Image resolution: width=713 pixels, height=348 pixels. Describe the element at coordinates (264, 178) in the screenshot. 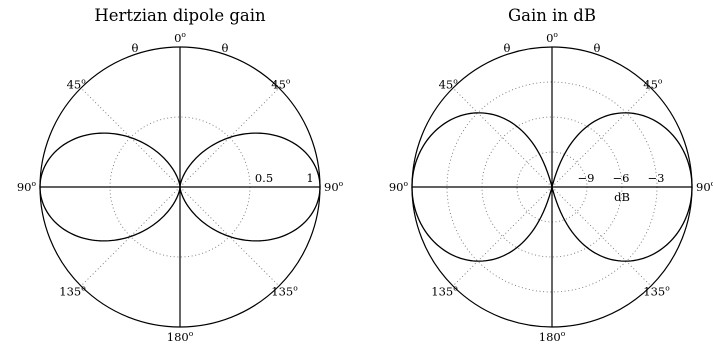

I see `radial-tick-label: 0.5` at that location.